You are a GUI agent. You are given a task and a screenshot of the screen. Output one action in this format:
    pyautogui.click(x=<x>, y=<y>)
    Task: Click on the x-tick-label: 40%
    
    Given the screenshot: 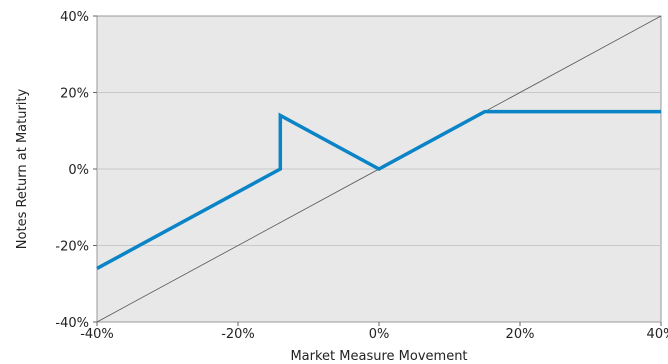 What is the action you would take?
    pyautogui.click(x=657, y=334)
    